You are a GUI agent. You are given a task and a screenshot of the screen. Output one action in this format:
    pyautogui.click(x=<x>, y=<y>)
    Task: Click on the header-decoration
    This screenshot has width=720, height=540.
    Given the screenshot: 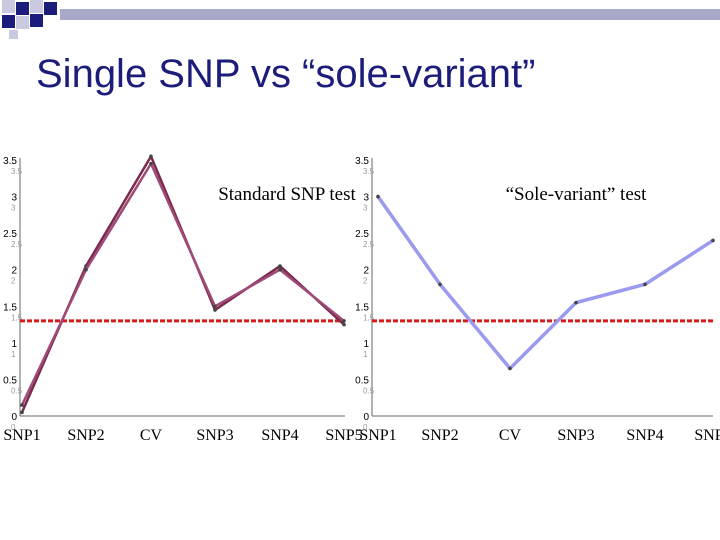 What is the action you would take?
    pyautogui.click(x=361, y=19)
    